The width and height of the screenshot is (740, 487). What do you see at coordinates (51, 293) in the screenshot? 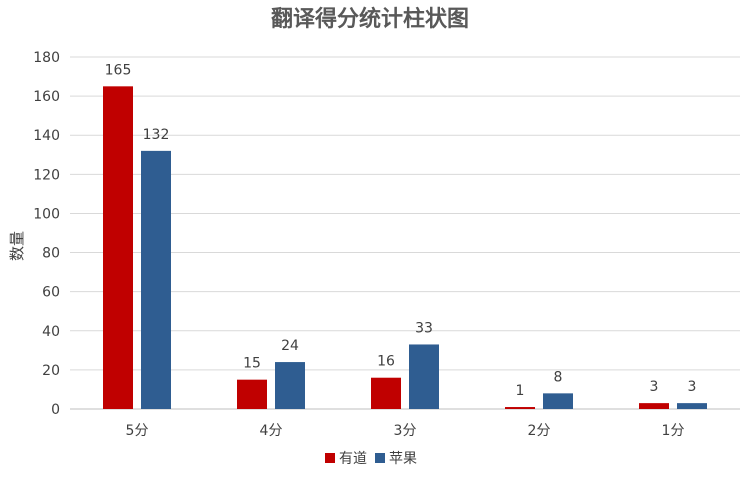
I see `y-tick-label: 60` at bounding box center [51, 293].